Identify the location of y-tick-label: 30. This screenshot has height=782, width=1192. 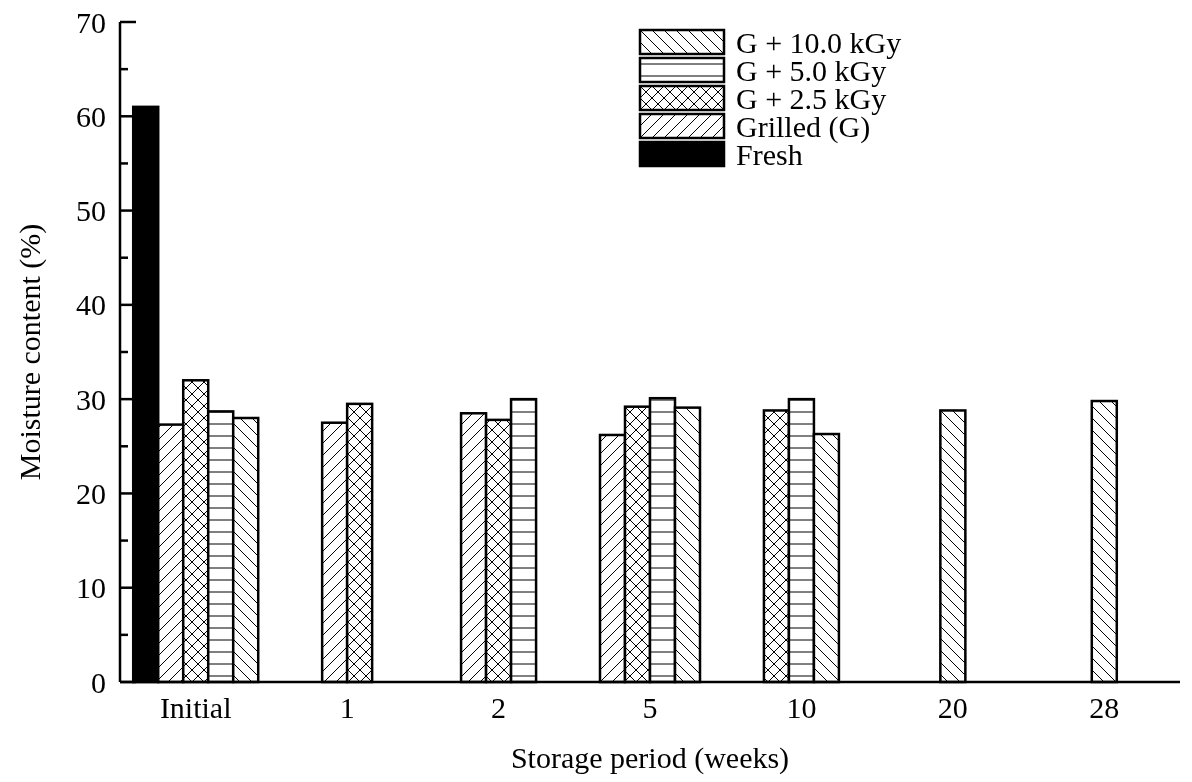
(91, 399).